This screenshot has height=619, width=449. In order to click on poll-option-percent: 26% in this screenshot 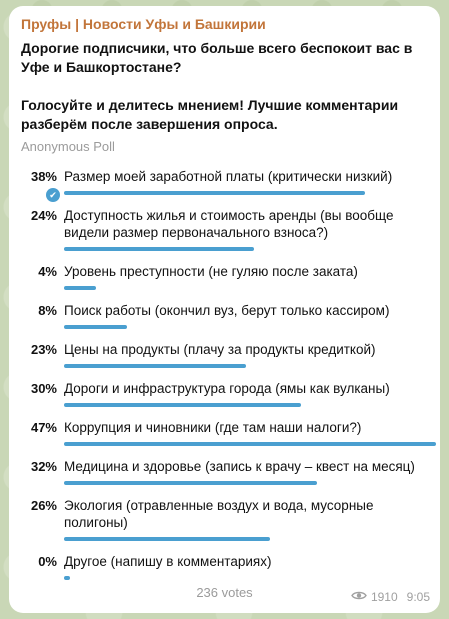, I will do `click(43, 505)`.